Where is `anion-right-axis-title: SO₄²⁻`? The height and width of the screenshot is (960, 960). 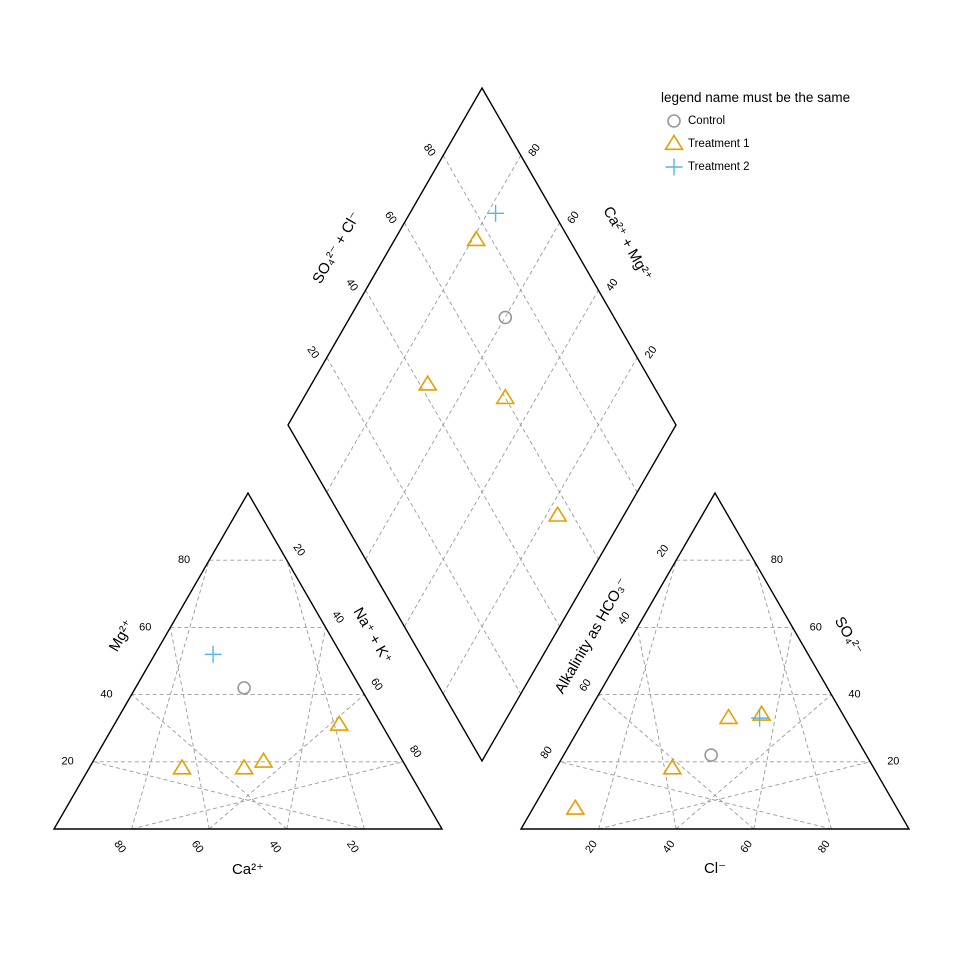 anion-right-axis-title: SO₄²⁻ is located at coordinates (848, 636).